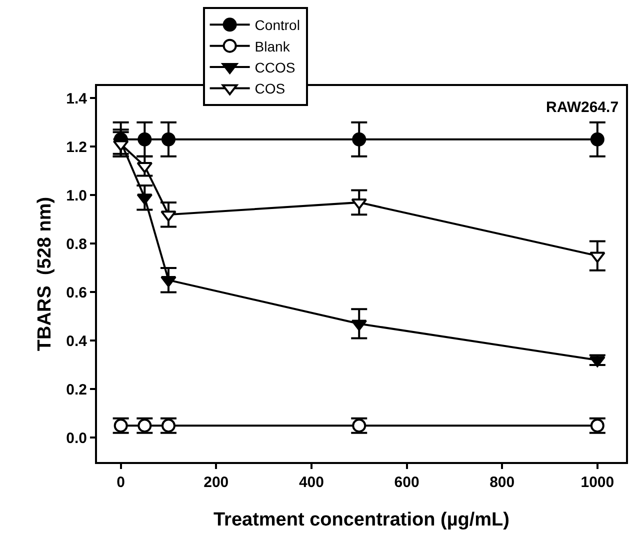 This screenshot has width=635, height=545. What do you see at coordinates (76, 195) in the screenshot?
I see `y-tick-label: 1.0` at bounding box center [76, 195].